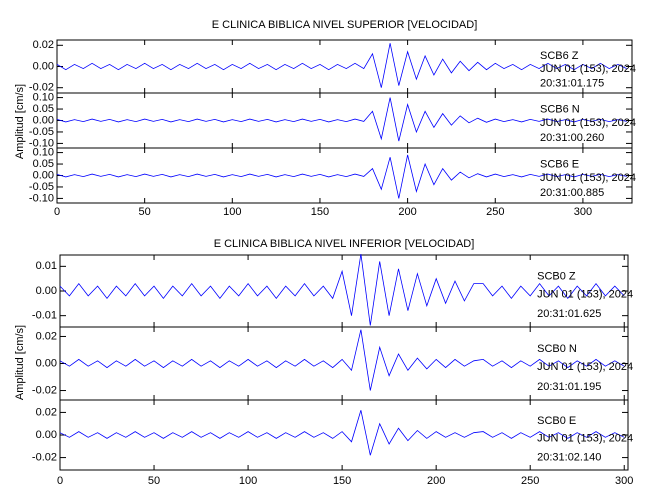 The height and width of the screenshot is (500, 650). Describe the element at coordinates (569, 387) in the screenshot. I see `annotation: 20:31:01.195` at that location.